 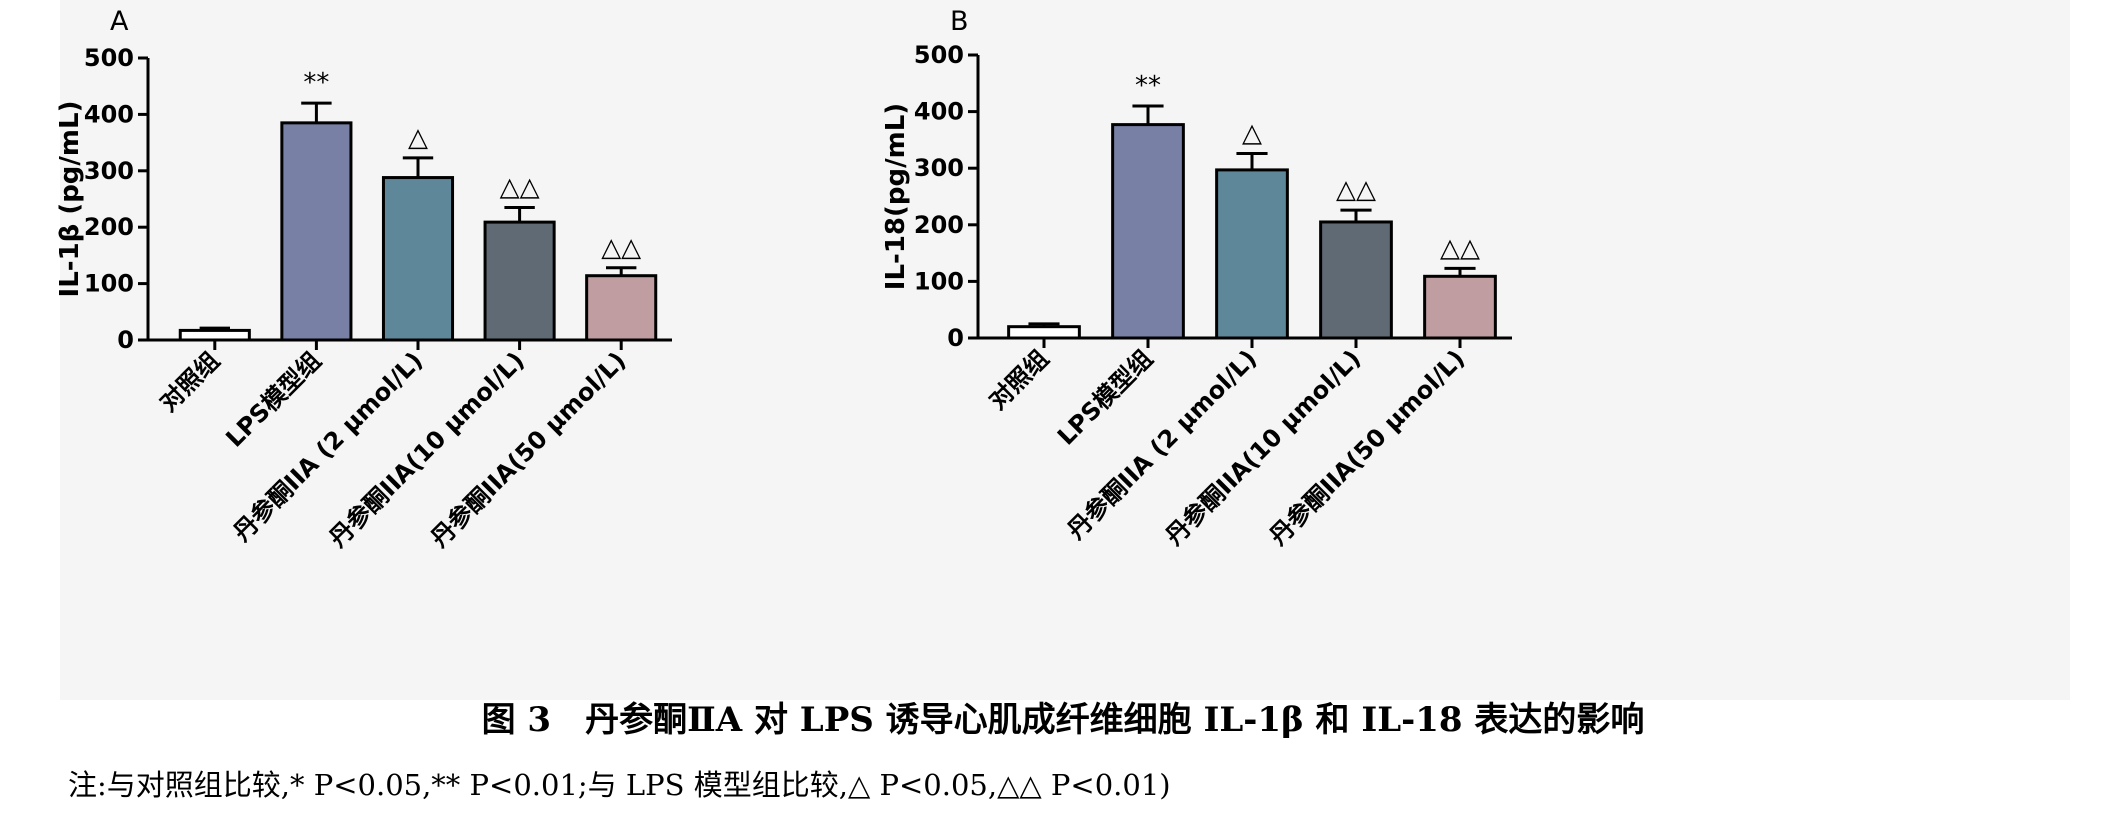 I want to click on panel-b-y-tick-label: 0, so click(x=955, y=338).